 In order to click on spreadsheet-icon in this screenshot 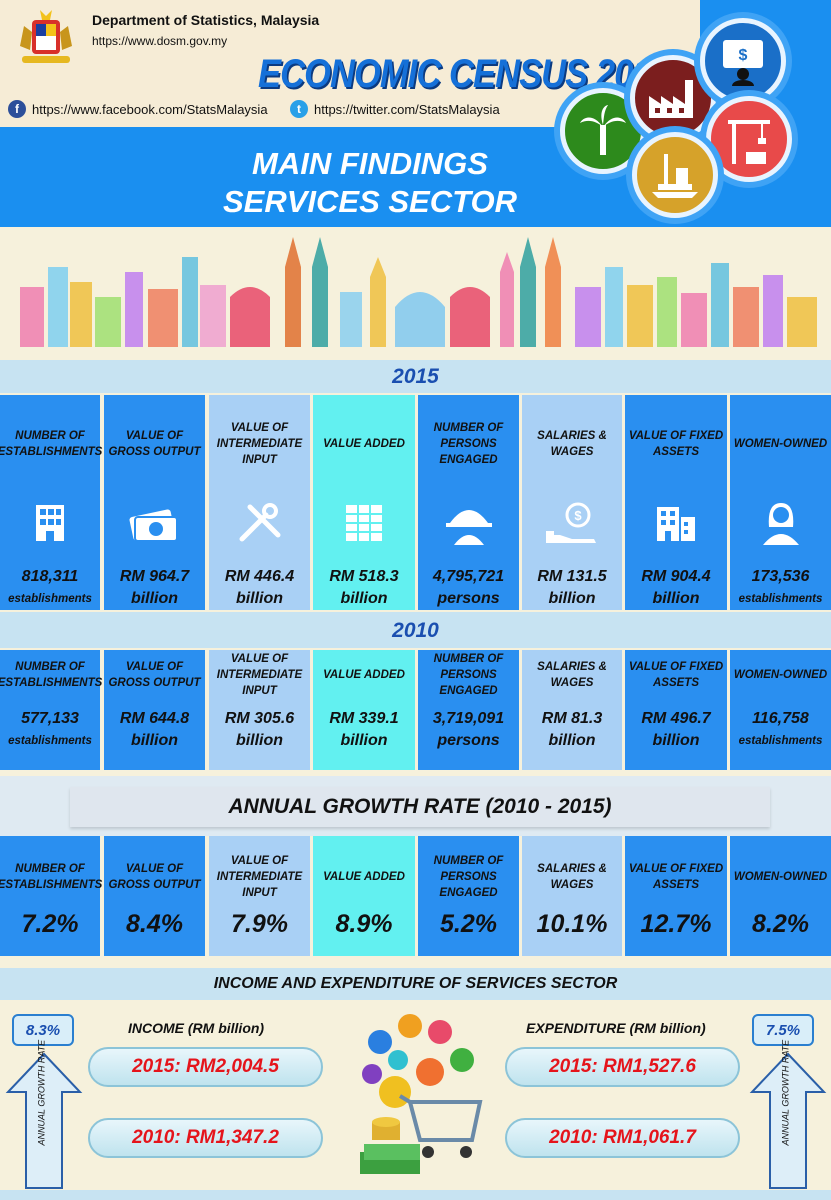, I will do `click(364, 522)`.